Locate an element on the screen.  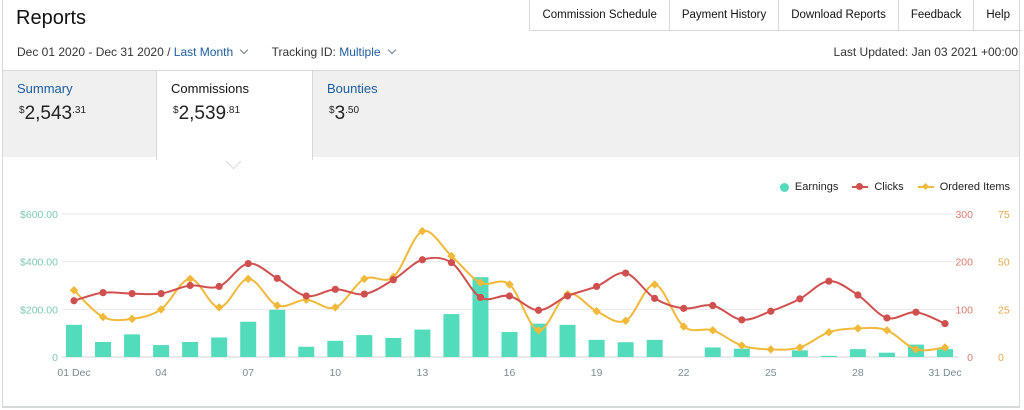
x-axis-tick: 22 is located at coordinates (684, 373).